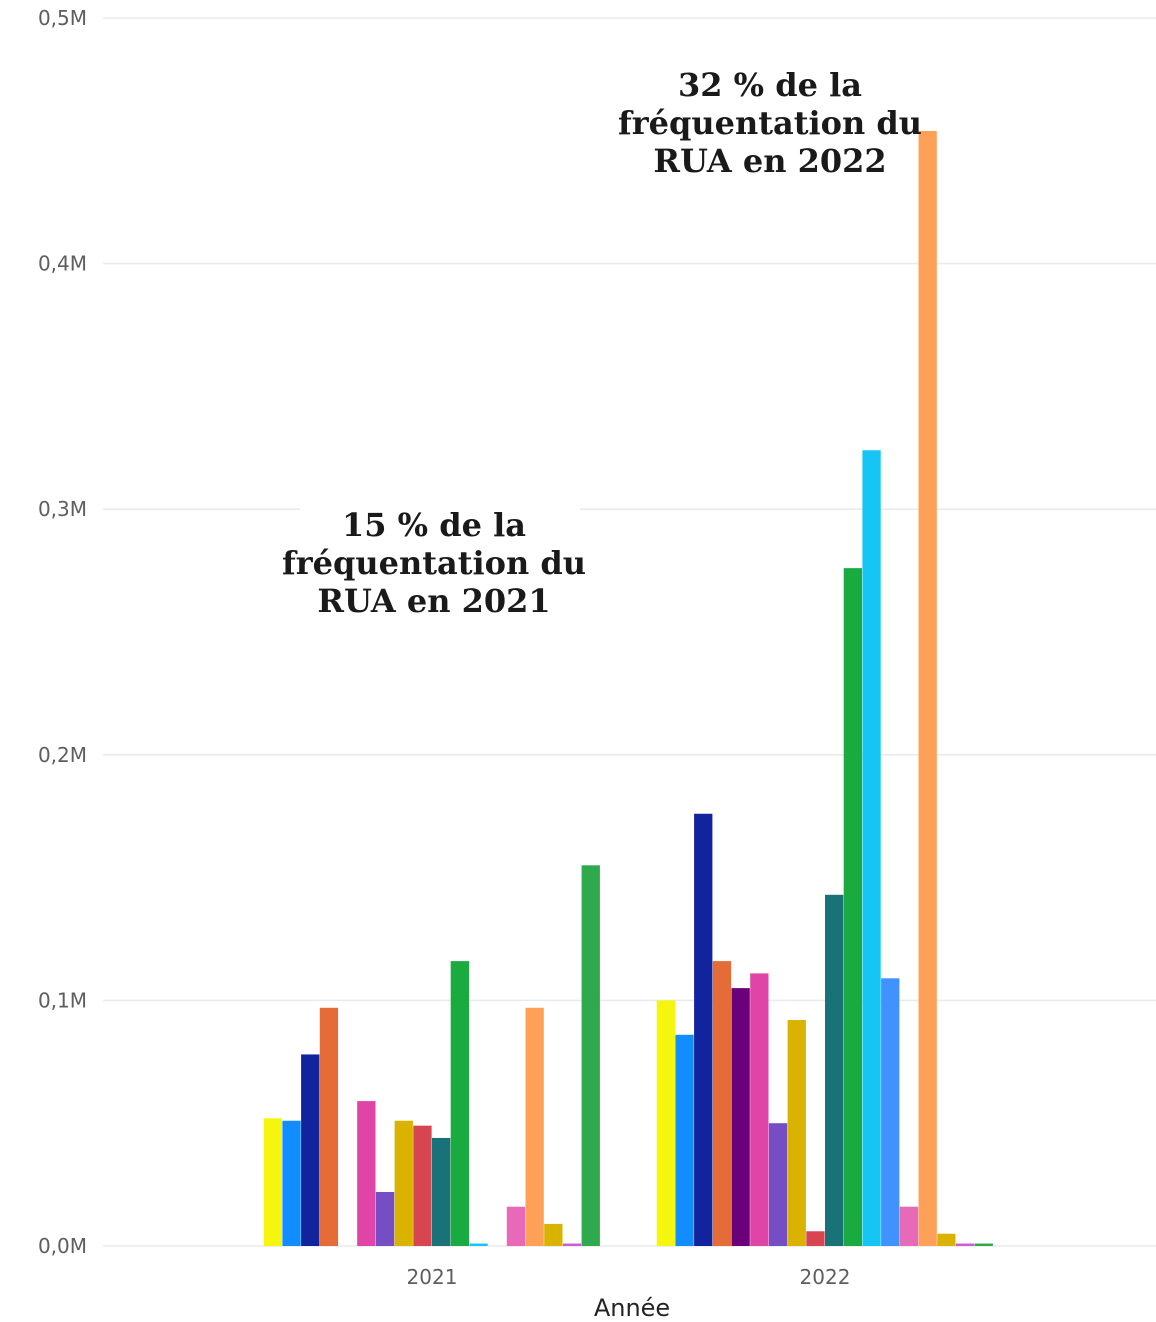 This screenshot has width=1156, height=1322. I want to click on annotation-line: 32 % de la, so click(770, 85).